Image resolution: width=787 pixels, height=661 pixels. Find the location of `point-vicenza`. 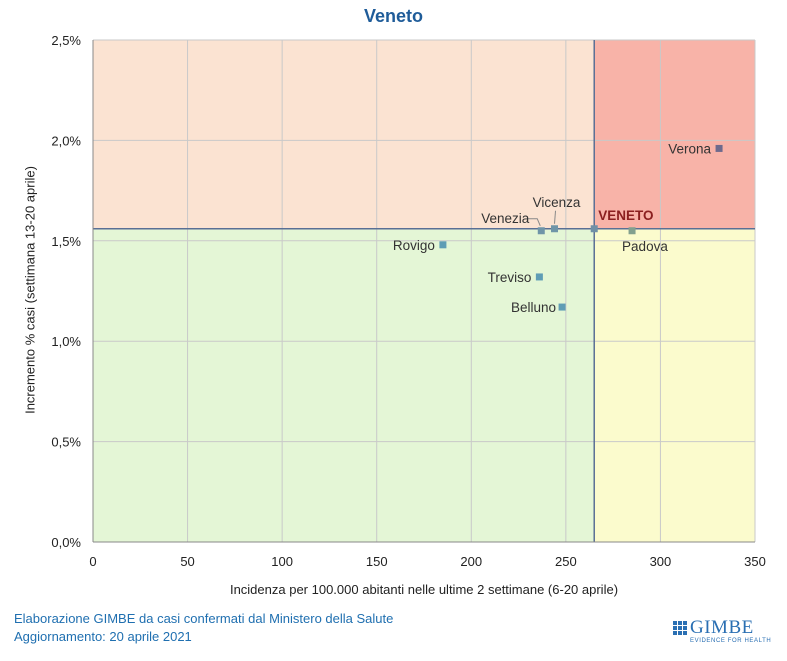

point-vicenza is located at coordinates (555, 229).